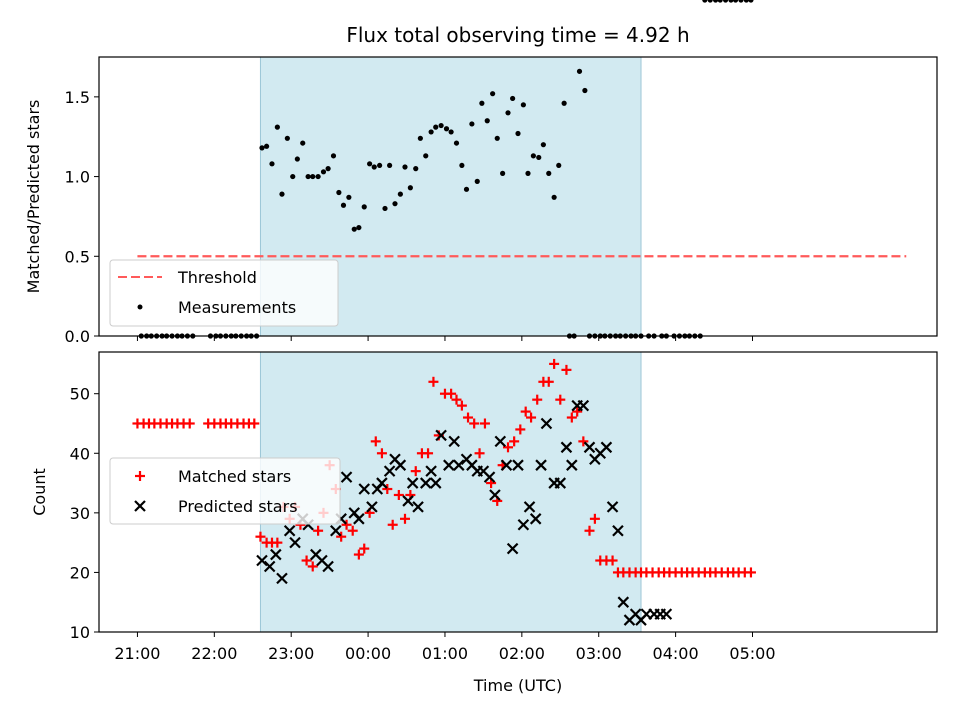  What do you see at coordinates (77, 336) in the screenshot?
I see `ratio-y-tick-label: 0.0` at bounding box center [77, 336].